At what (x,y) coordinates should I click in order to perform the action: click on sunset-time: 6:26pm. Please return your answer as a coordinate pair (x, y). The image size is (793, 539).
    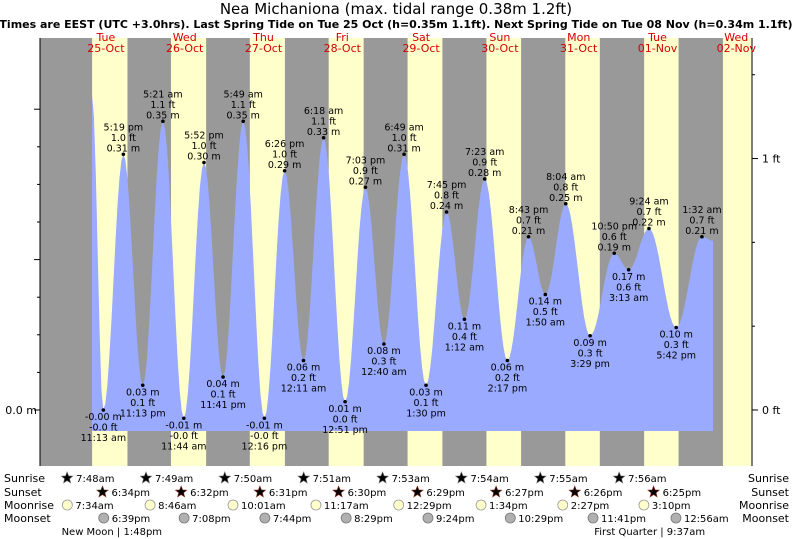
    Looking at the image, I should click on (603, 493).